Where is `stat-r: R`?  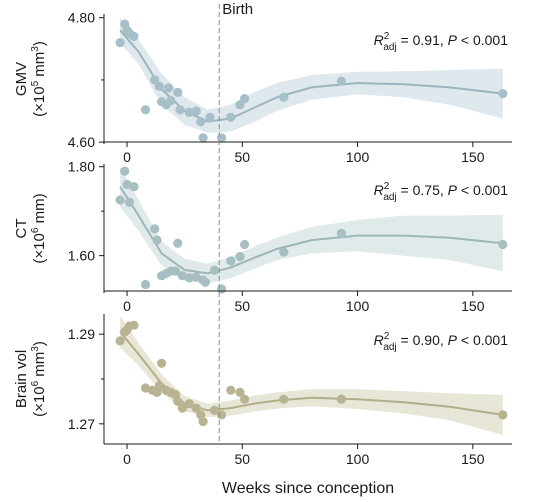
stat-r: R is located at coordinates (379, 340).